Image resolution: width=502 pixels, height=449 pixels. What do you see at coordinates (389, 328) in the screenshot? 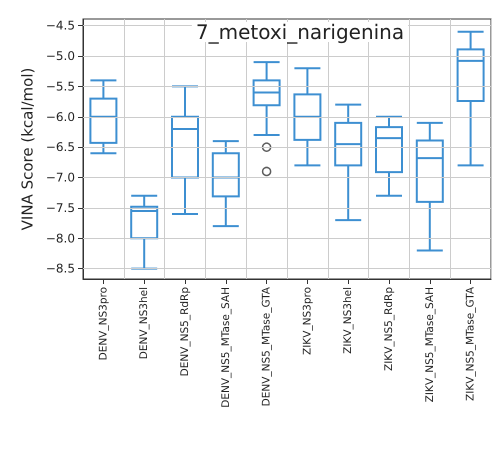
I see `x-tick-label: ZIKV_NS5_RdRp` at bounding box center [389, 328].